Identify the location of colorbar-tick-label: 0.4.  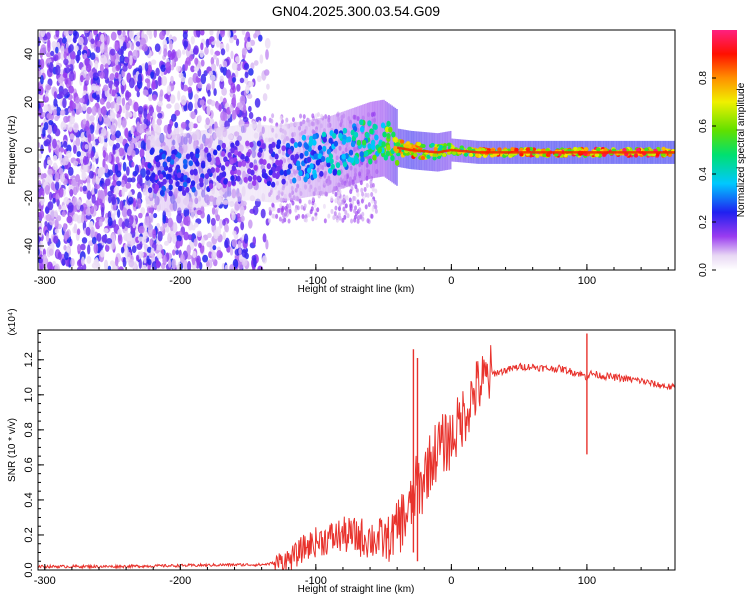
(703, 174).